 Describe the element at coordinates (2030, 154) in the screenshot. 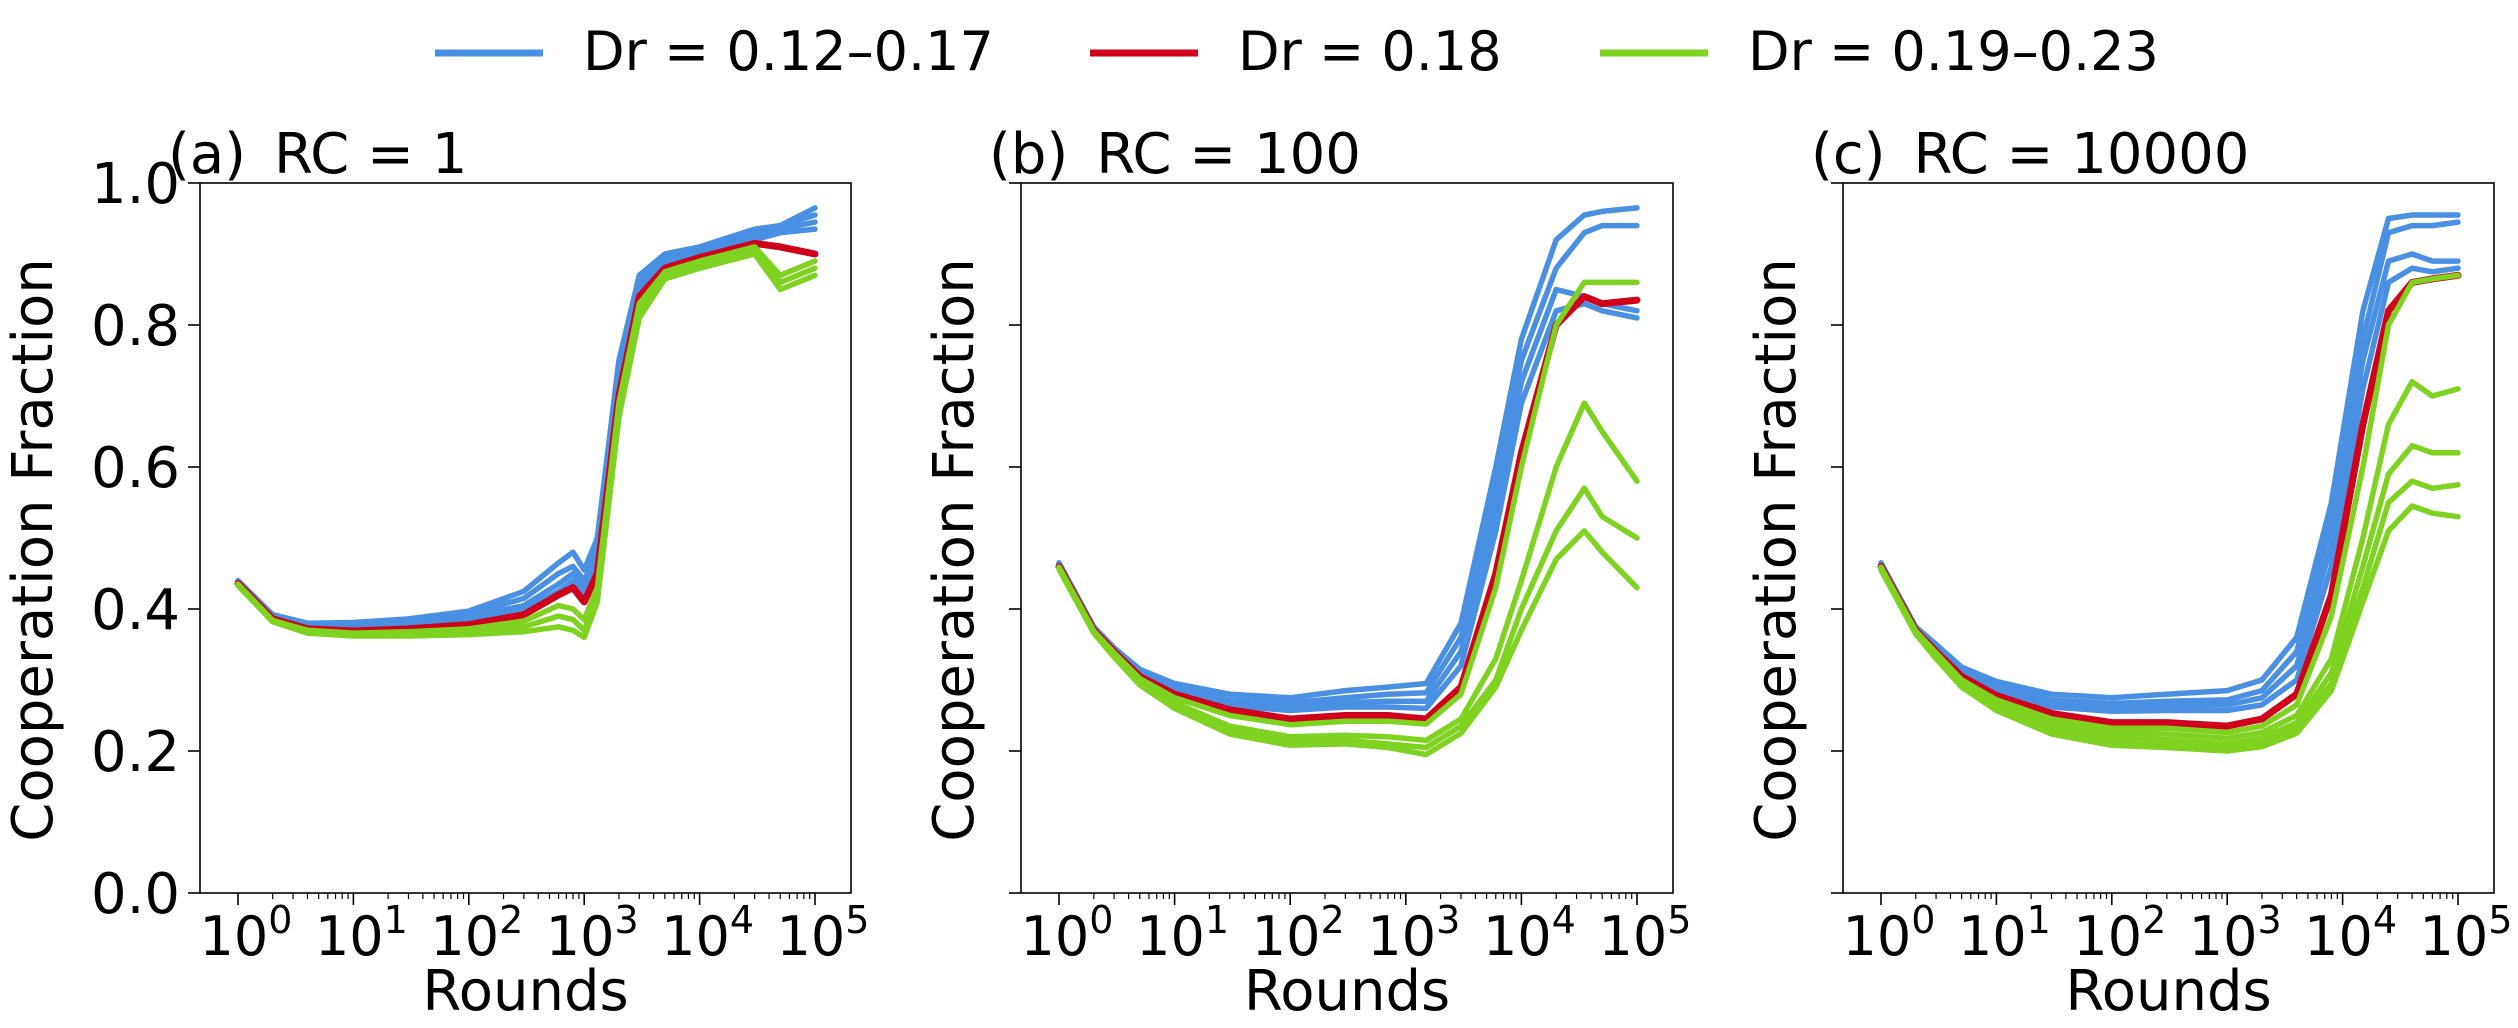

I see `panel-title: (c) RC = 10000` at that location.